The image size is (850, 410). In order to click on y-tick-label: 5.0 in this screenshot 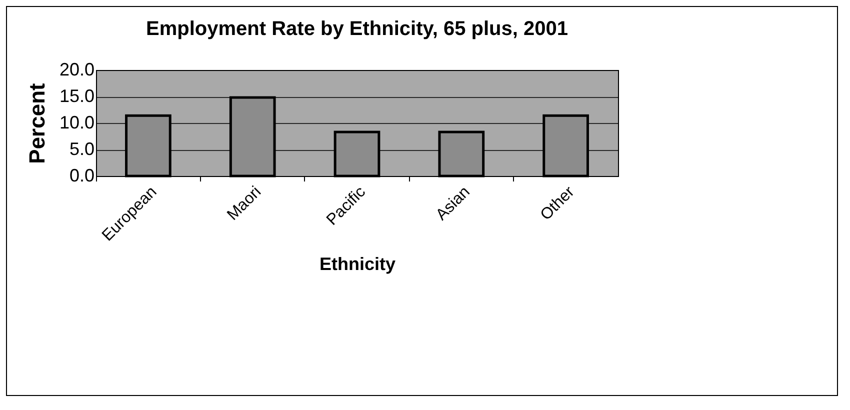, I will do `click(81, 149)`.